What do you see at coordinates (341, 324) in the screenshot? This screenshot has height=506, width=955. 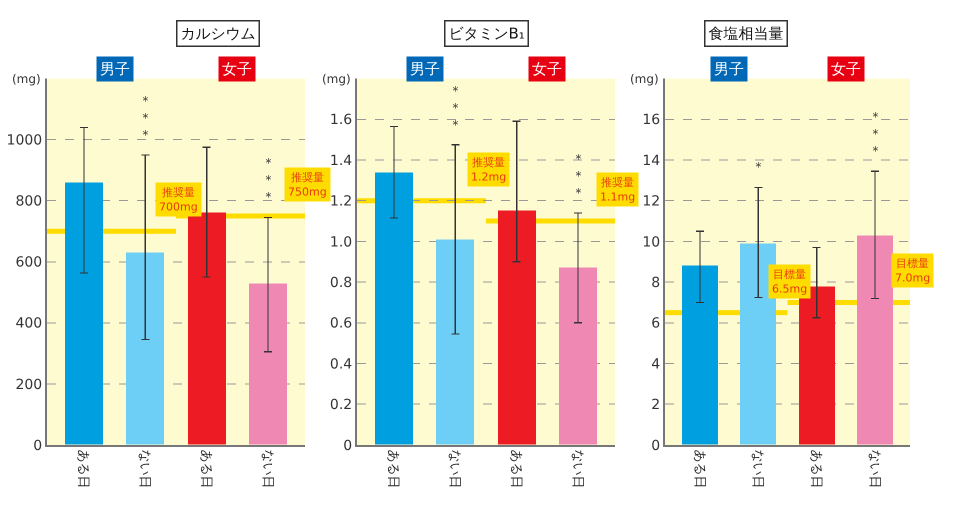 I see `y-tick-label: 0.6` at bounding box center [341, 324].